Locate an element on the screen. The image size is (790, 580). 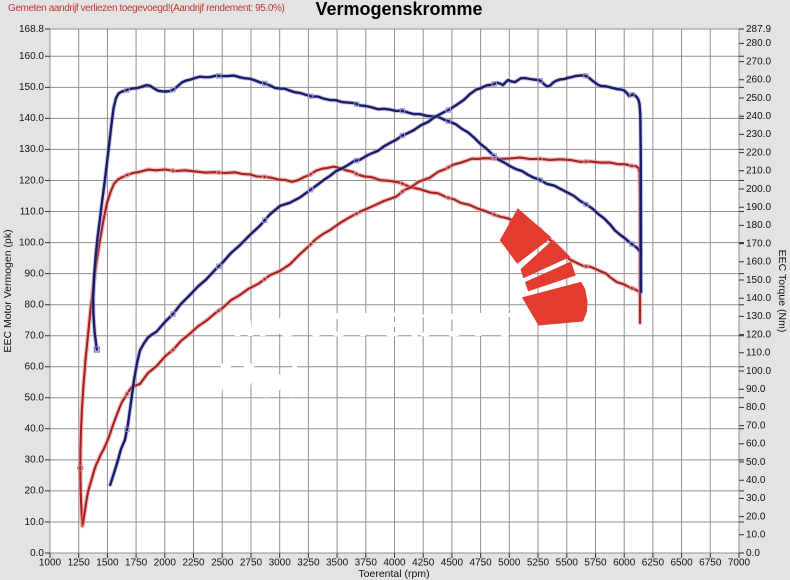
svg-text: 1000 is located at coordinates (50, 563).